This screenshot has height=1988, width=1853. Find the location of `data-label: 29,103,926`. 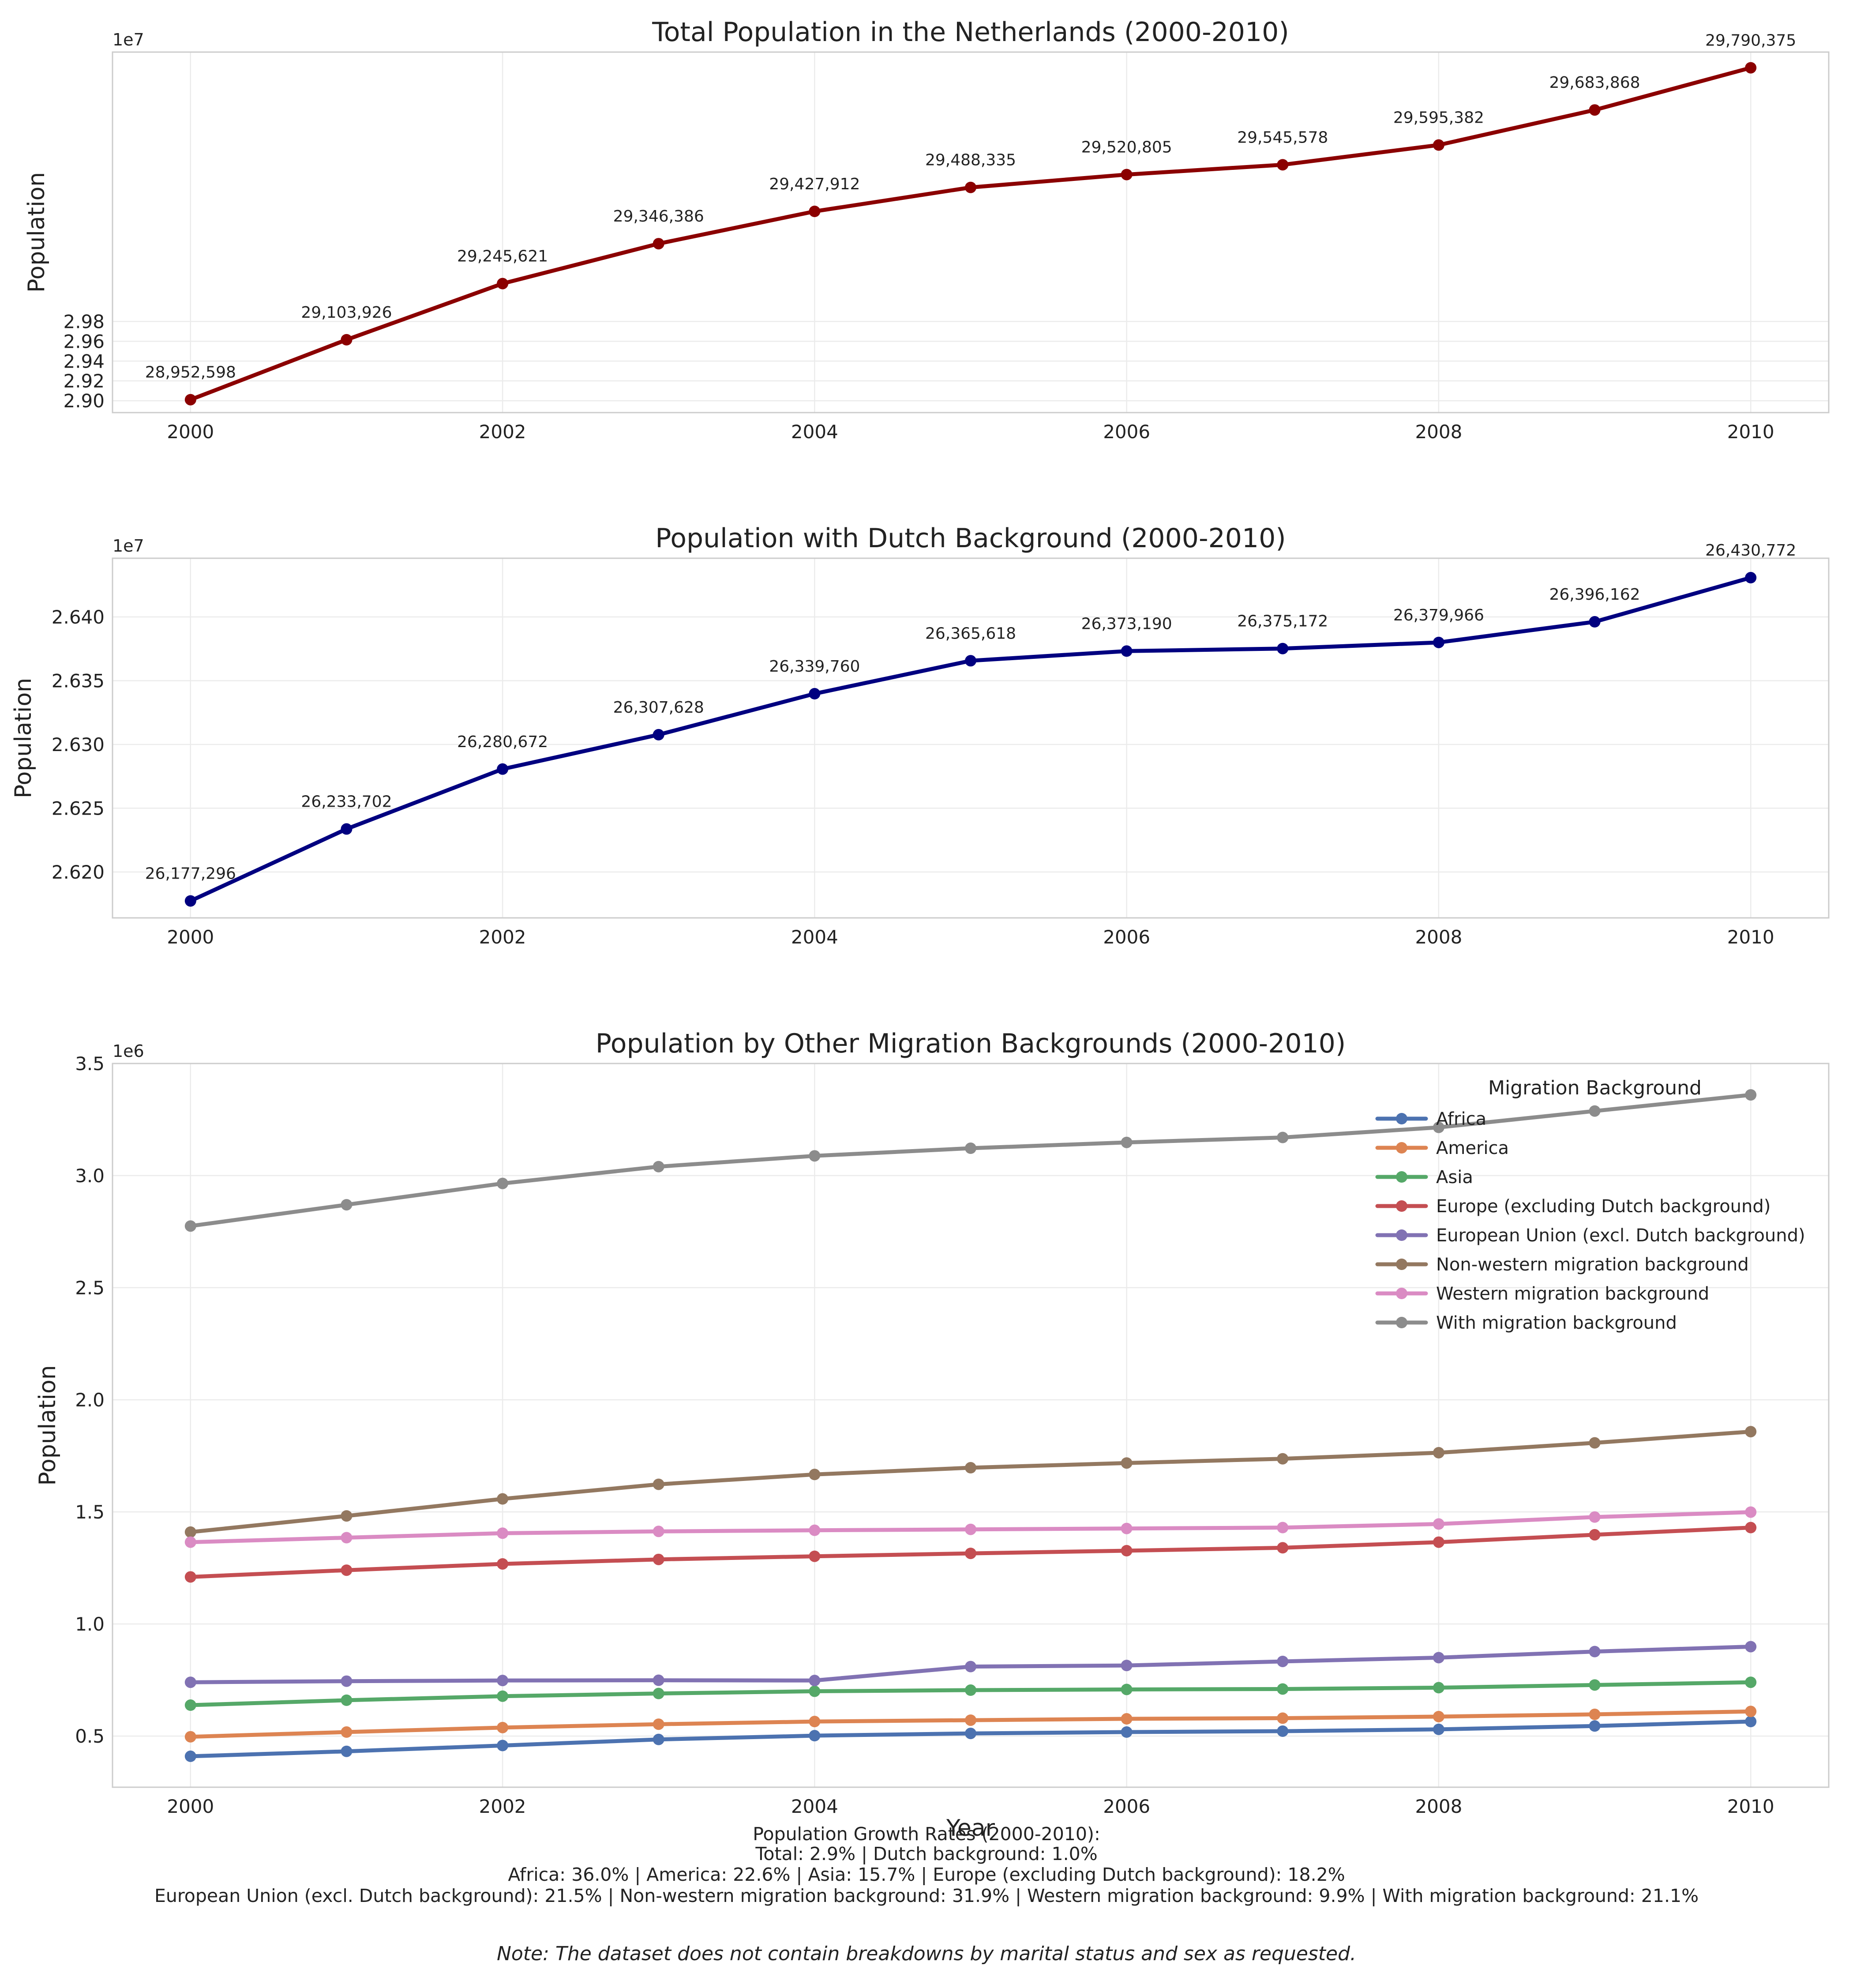

data-label: 29,103,926 is located at coordinates (346, 313).